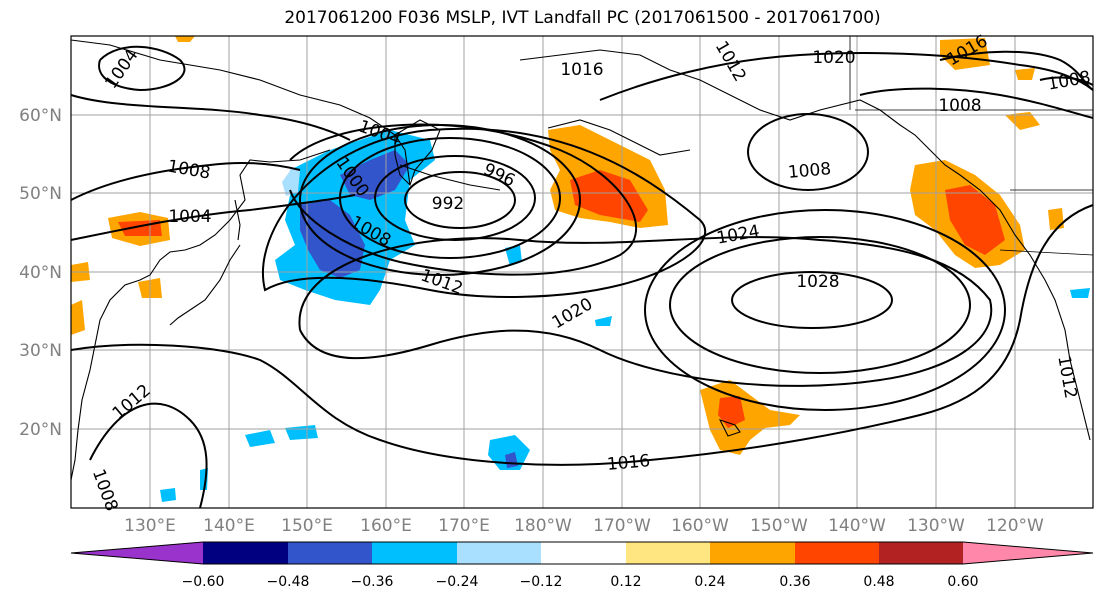 The image size is (1105, 601). What do you see at coordinates (878, 582) in the screenshot?
I see `colorbar-label: 0.48` at bounding box center [878, 582].